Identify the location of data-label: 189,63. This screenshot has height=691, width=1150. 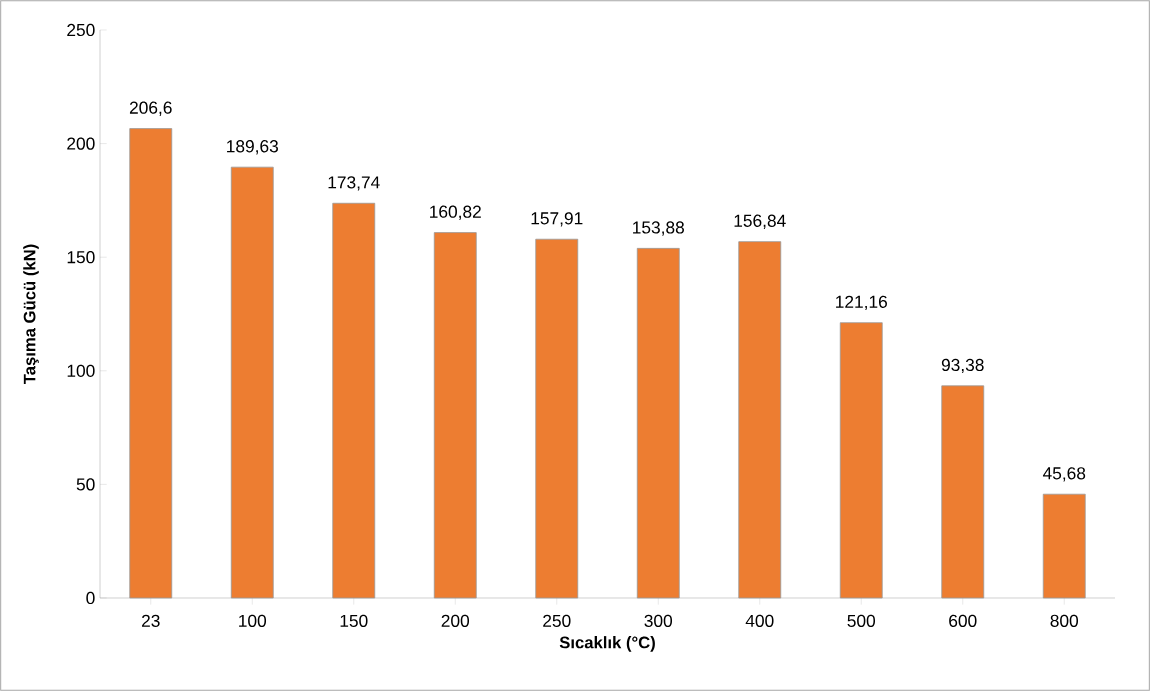
(252, 147).